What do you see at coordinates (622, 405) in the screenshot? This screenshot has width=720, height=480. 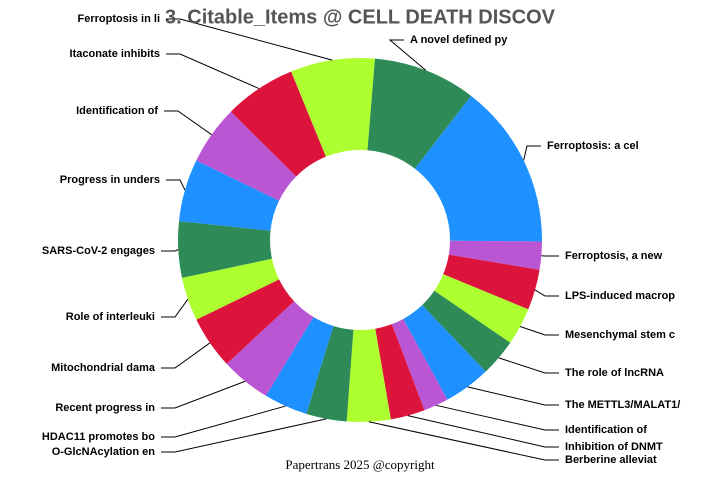 I see `slice-label: The METTL3/MALAT1/` at bounding box center [622, 405].